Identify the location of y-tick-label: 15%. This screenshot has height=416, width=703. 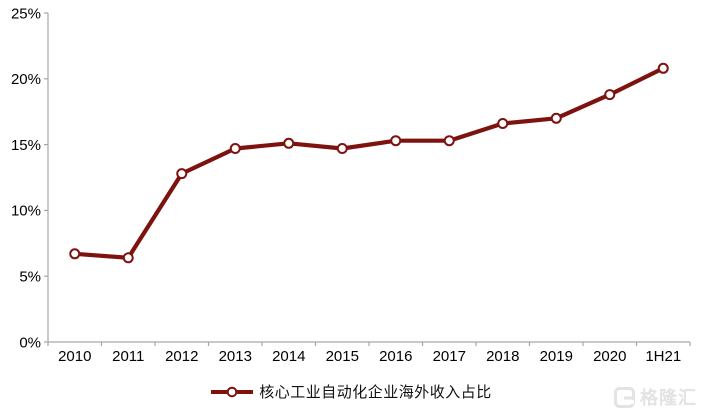
(26, 145).